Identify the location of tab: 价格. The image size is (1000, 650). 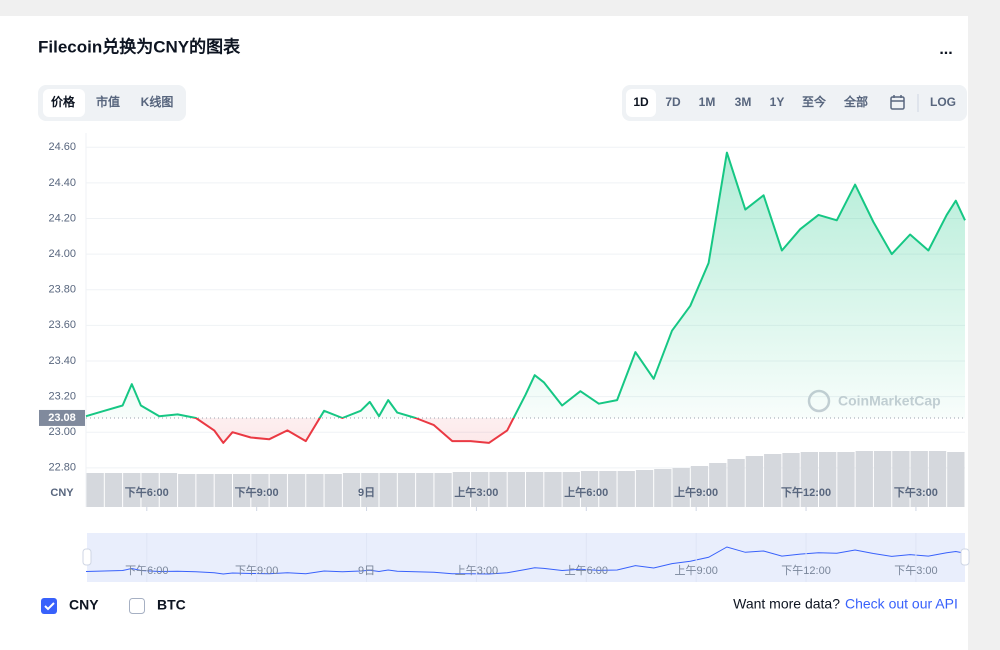
(63, 101).